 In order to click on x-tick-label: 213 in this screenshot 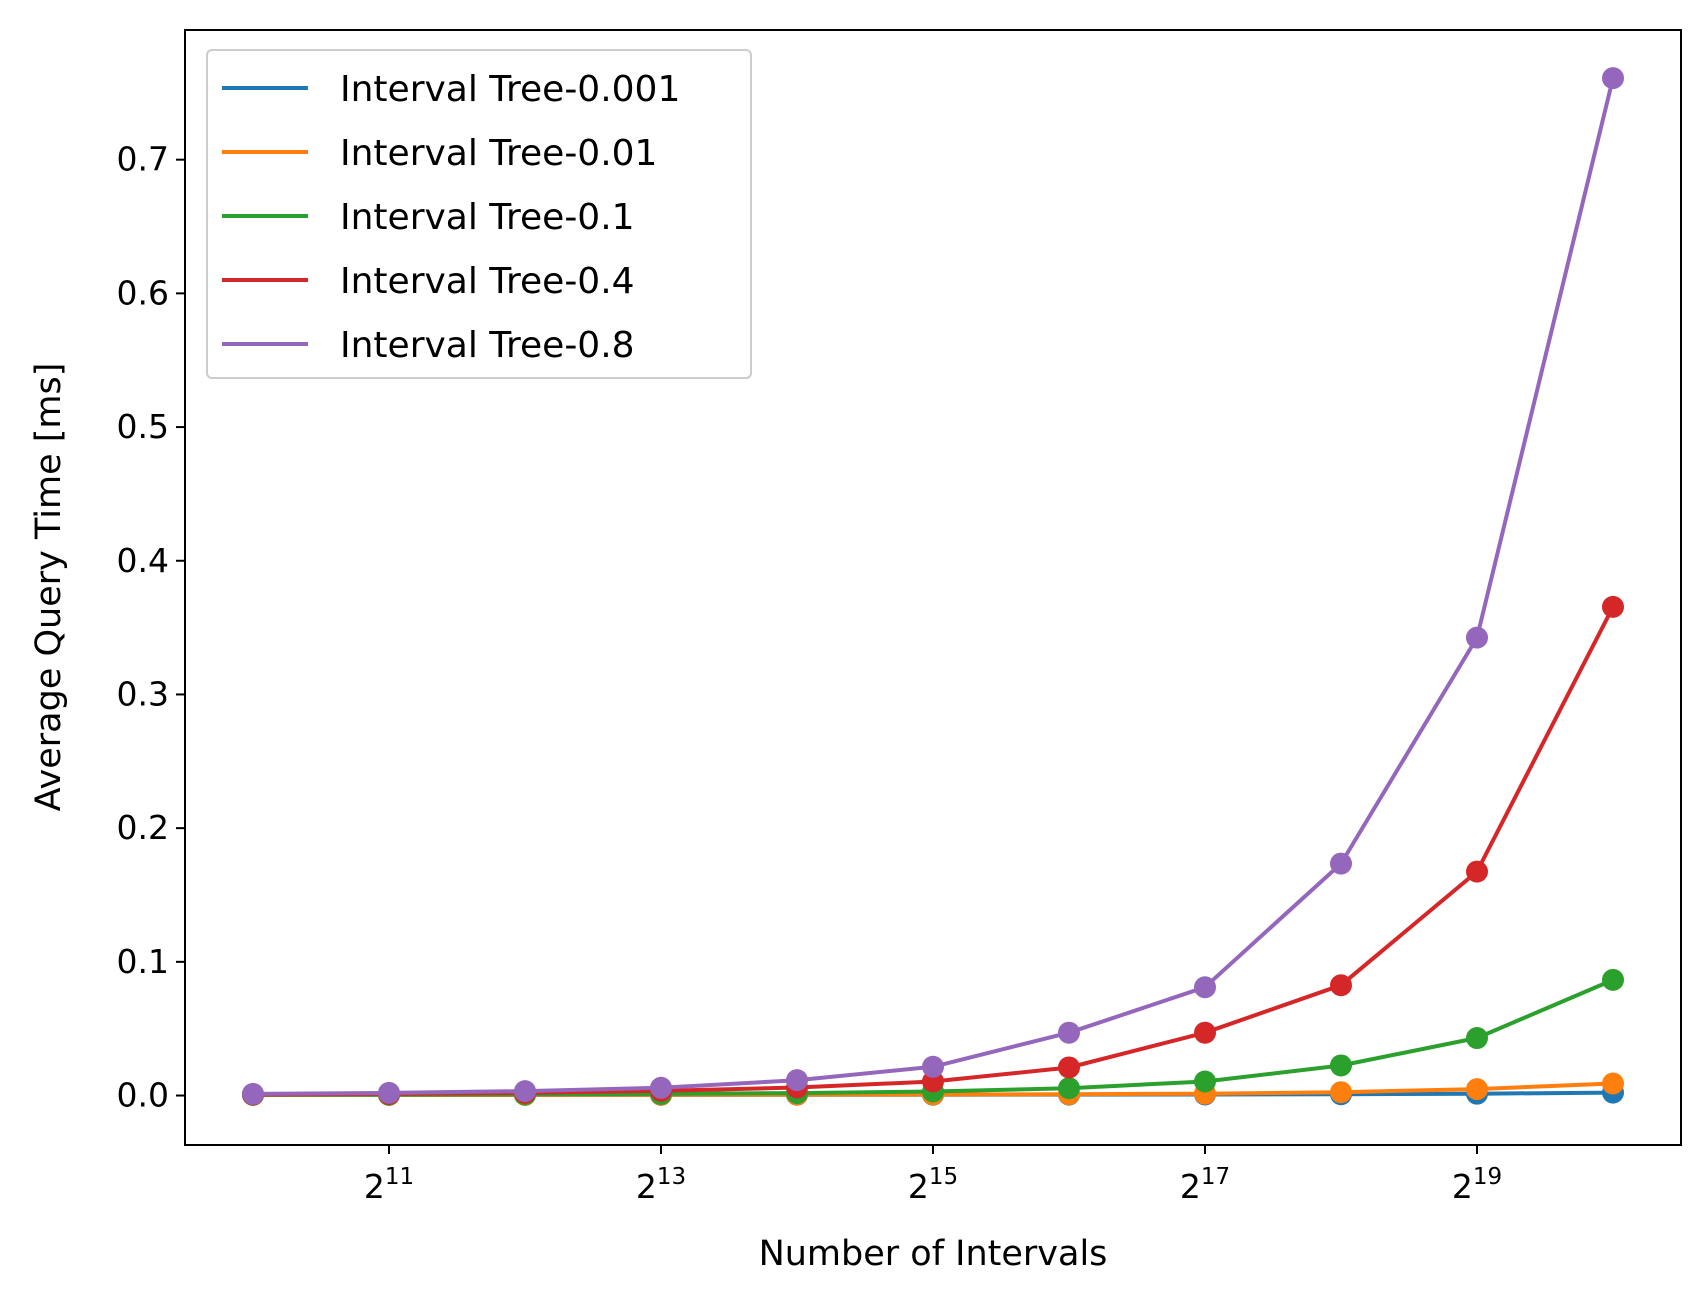, I will do `click(661, 1185)`.